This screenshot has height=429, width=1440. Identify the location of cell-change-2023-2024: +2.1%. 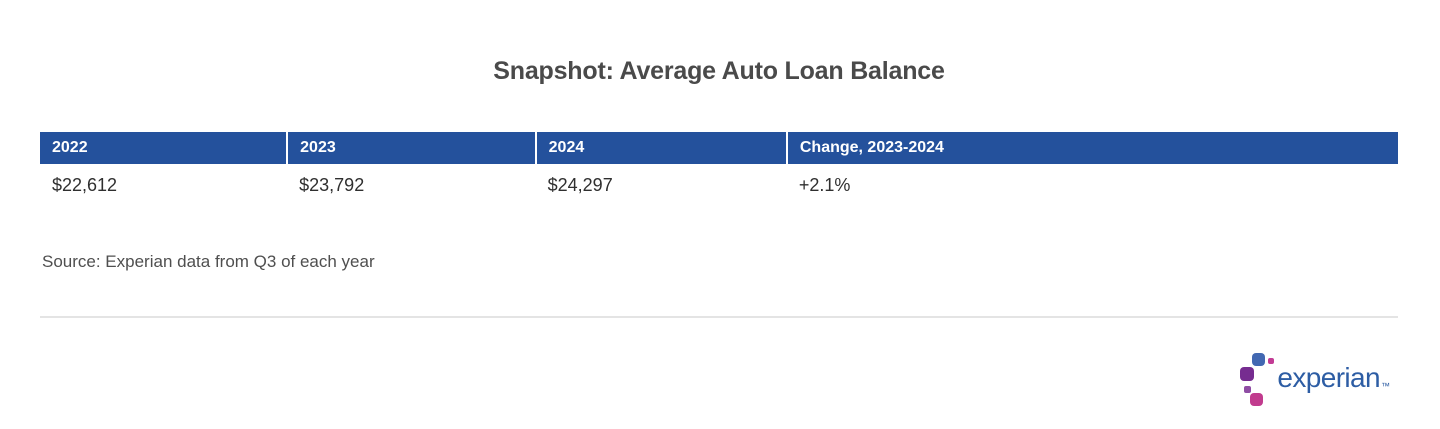
(1092, 184).